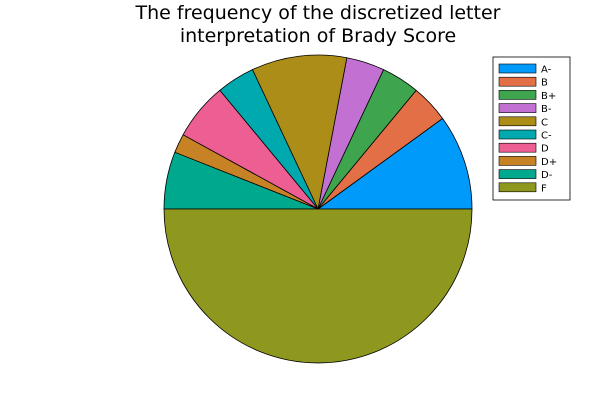 The width and height of the screenshot is (600, 400). Describe the element at coordinates (318, 36) in the screenshot. I see `chart-title-line-2: interpretation of Brady Score` at that location.